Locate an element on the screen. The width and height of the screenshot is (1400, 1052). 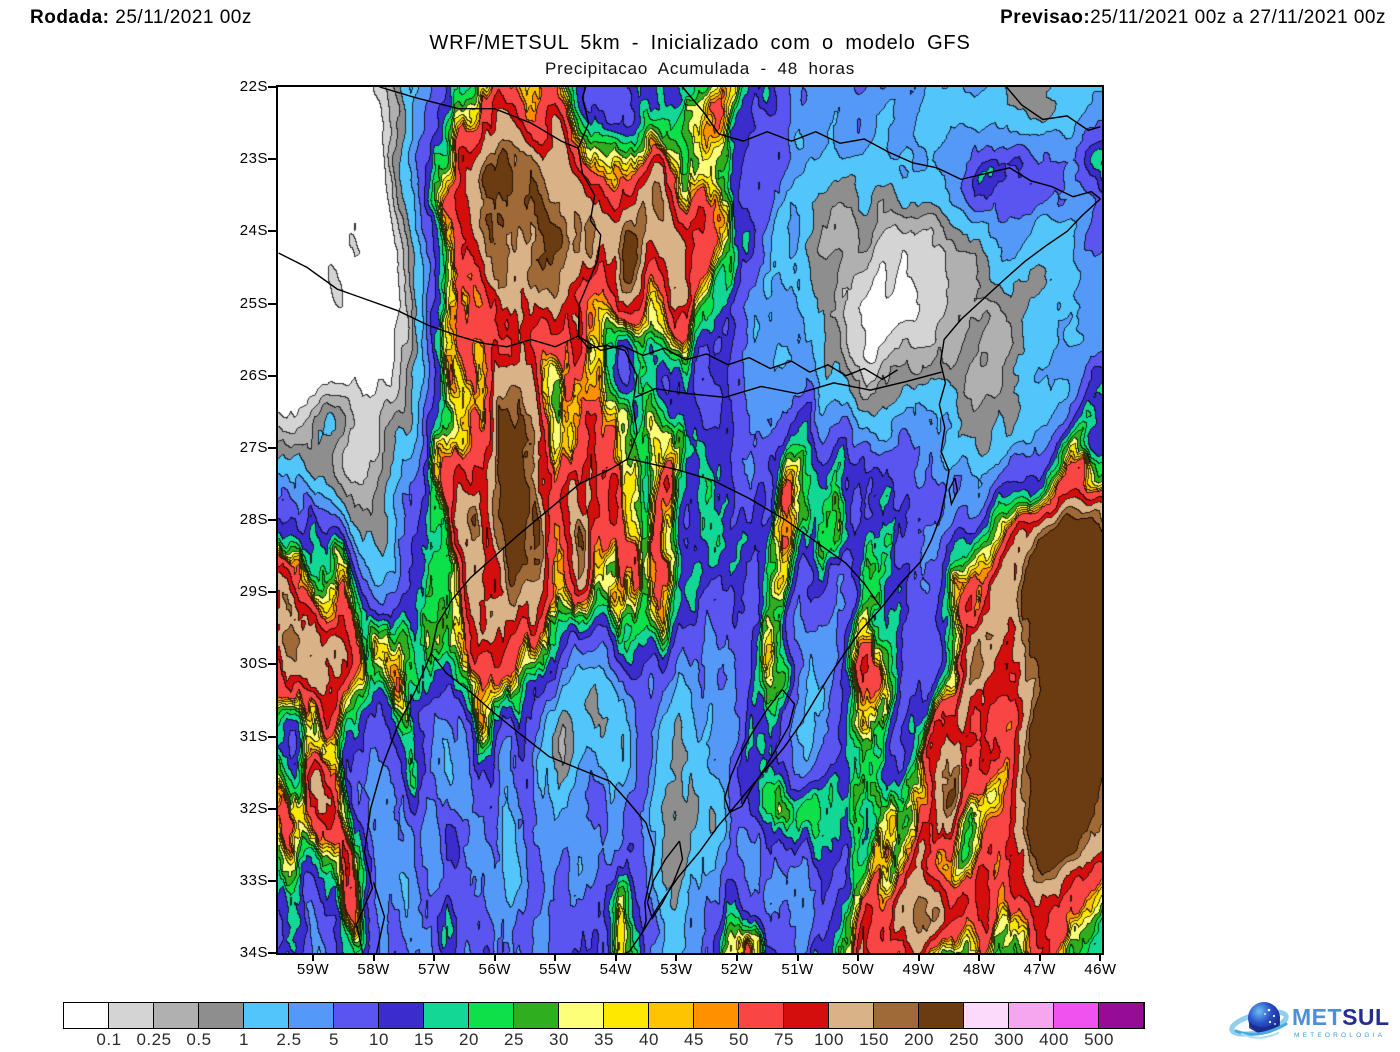
run-label: Rodada: is located at coordinates (70, 17).